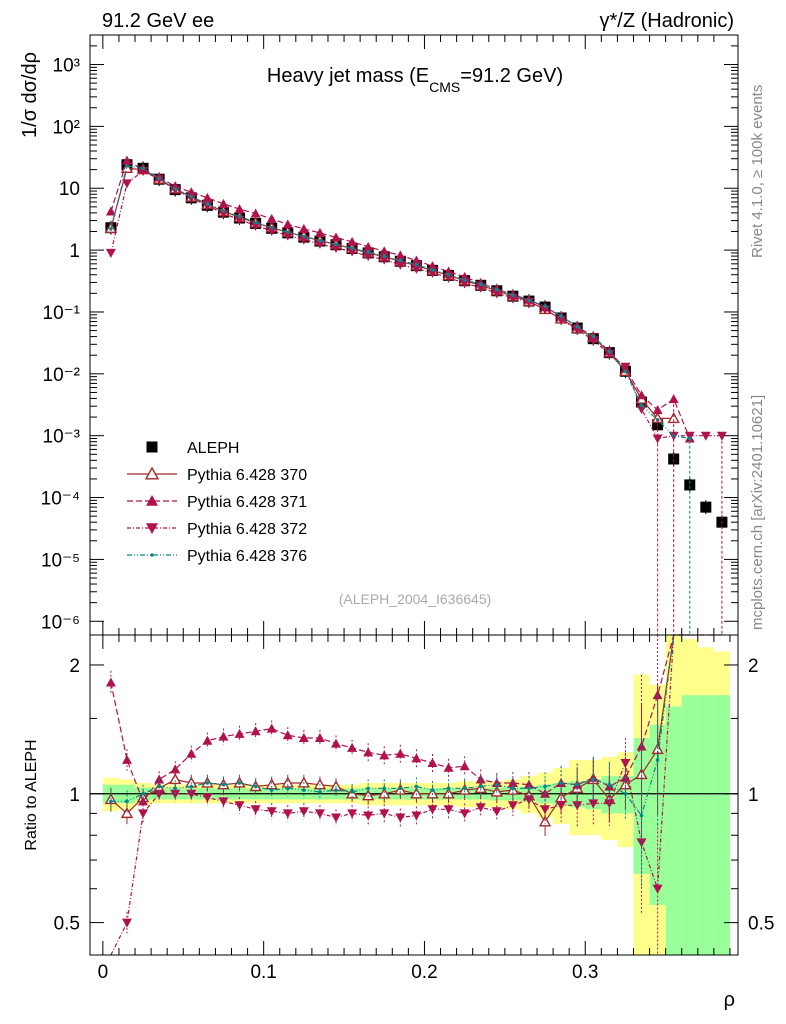 The width and height of the screenshot is (786, 1024). What do you see at coordinates (66, 66) in the screenshot?
I see `y-tick-label: 10³` at bounding box center [66, 66].